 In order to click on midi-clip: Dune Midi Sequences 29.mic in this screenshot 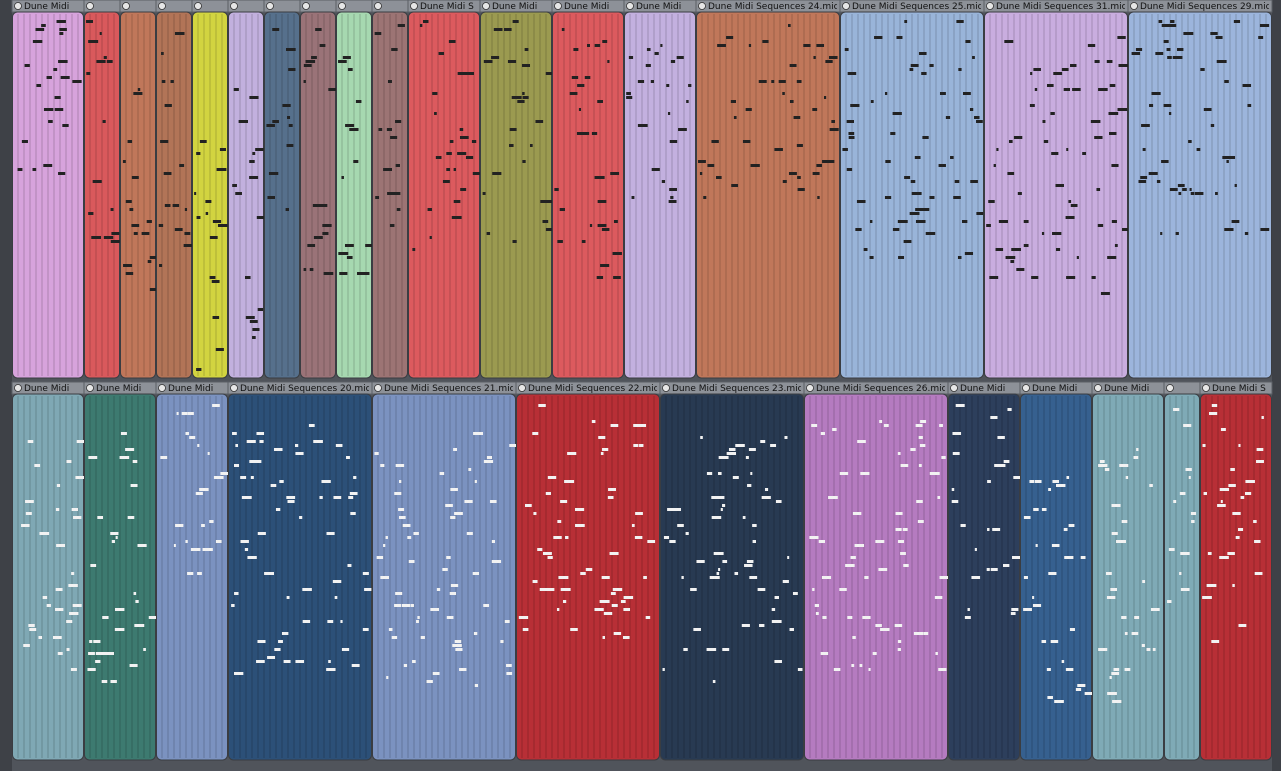, I will do `click(1200, 189)`.